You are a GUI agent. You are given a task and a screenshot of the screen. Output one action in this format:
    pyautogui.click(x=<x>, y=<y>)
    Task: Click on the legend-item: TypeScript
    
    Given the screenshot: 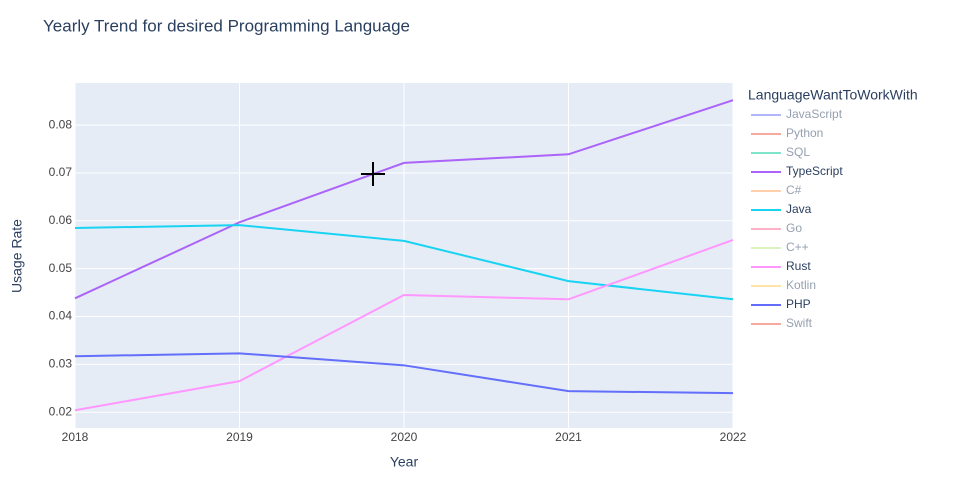 What is the action you would take?
    pyautogui.click(x=797, y=171)
    